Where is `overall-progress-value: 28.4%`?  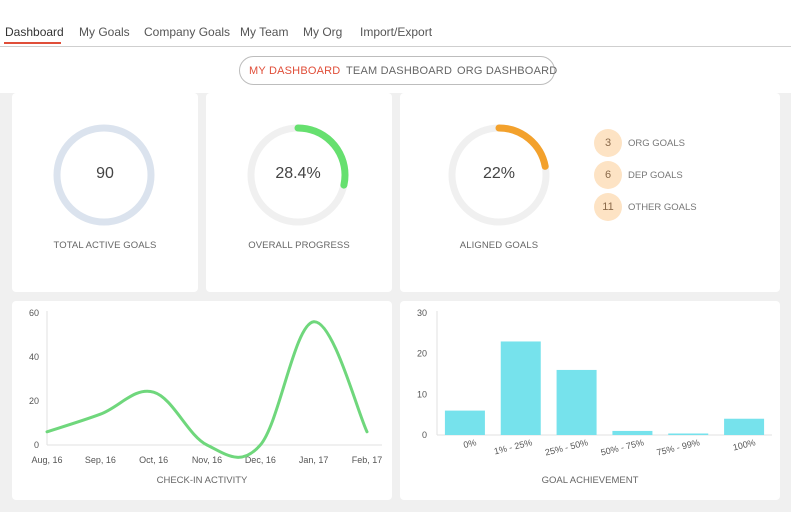
overall-progress-value: 28.4% is located at coordinates (298, 173).